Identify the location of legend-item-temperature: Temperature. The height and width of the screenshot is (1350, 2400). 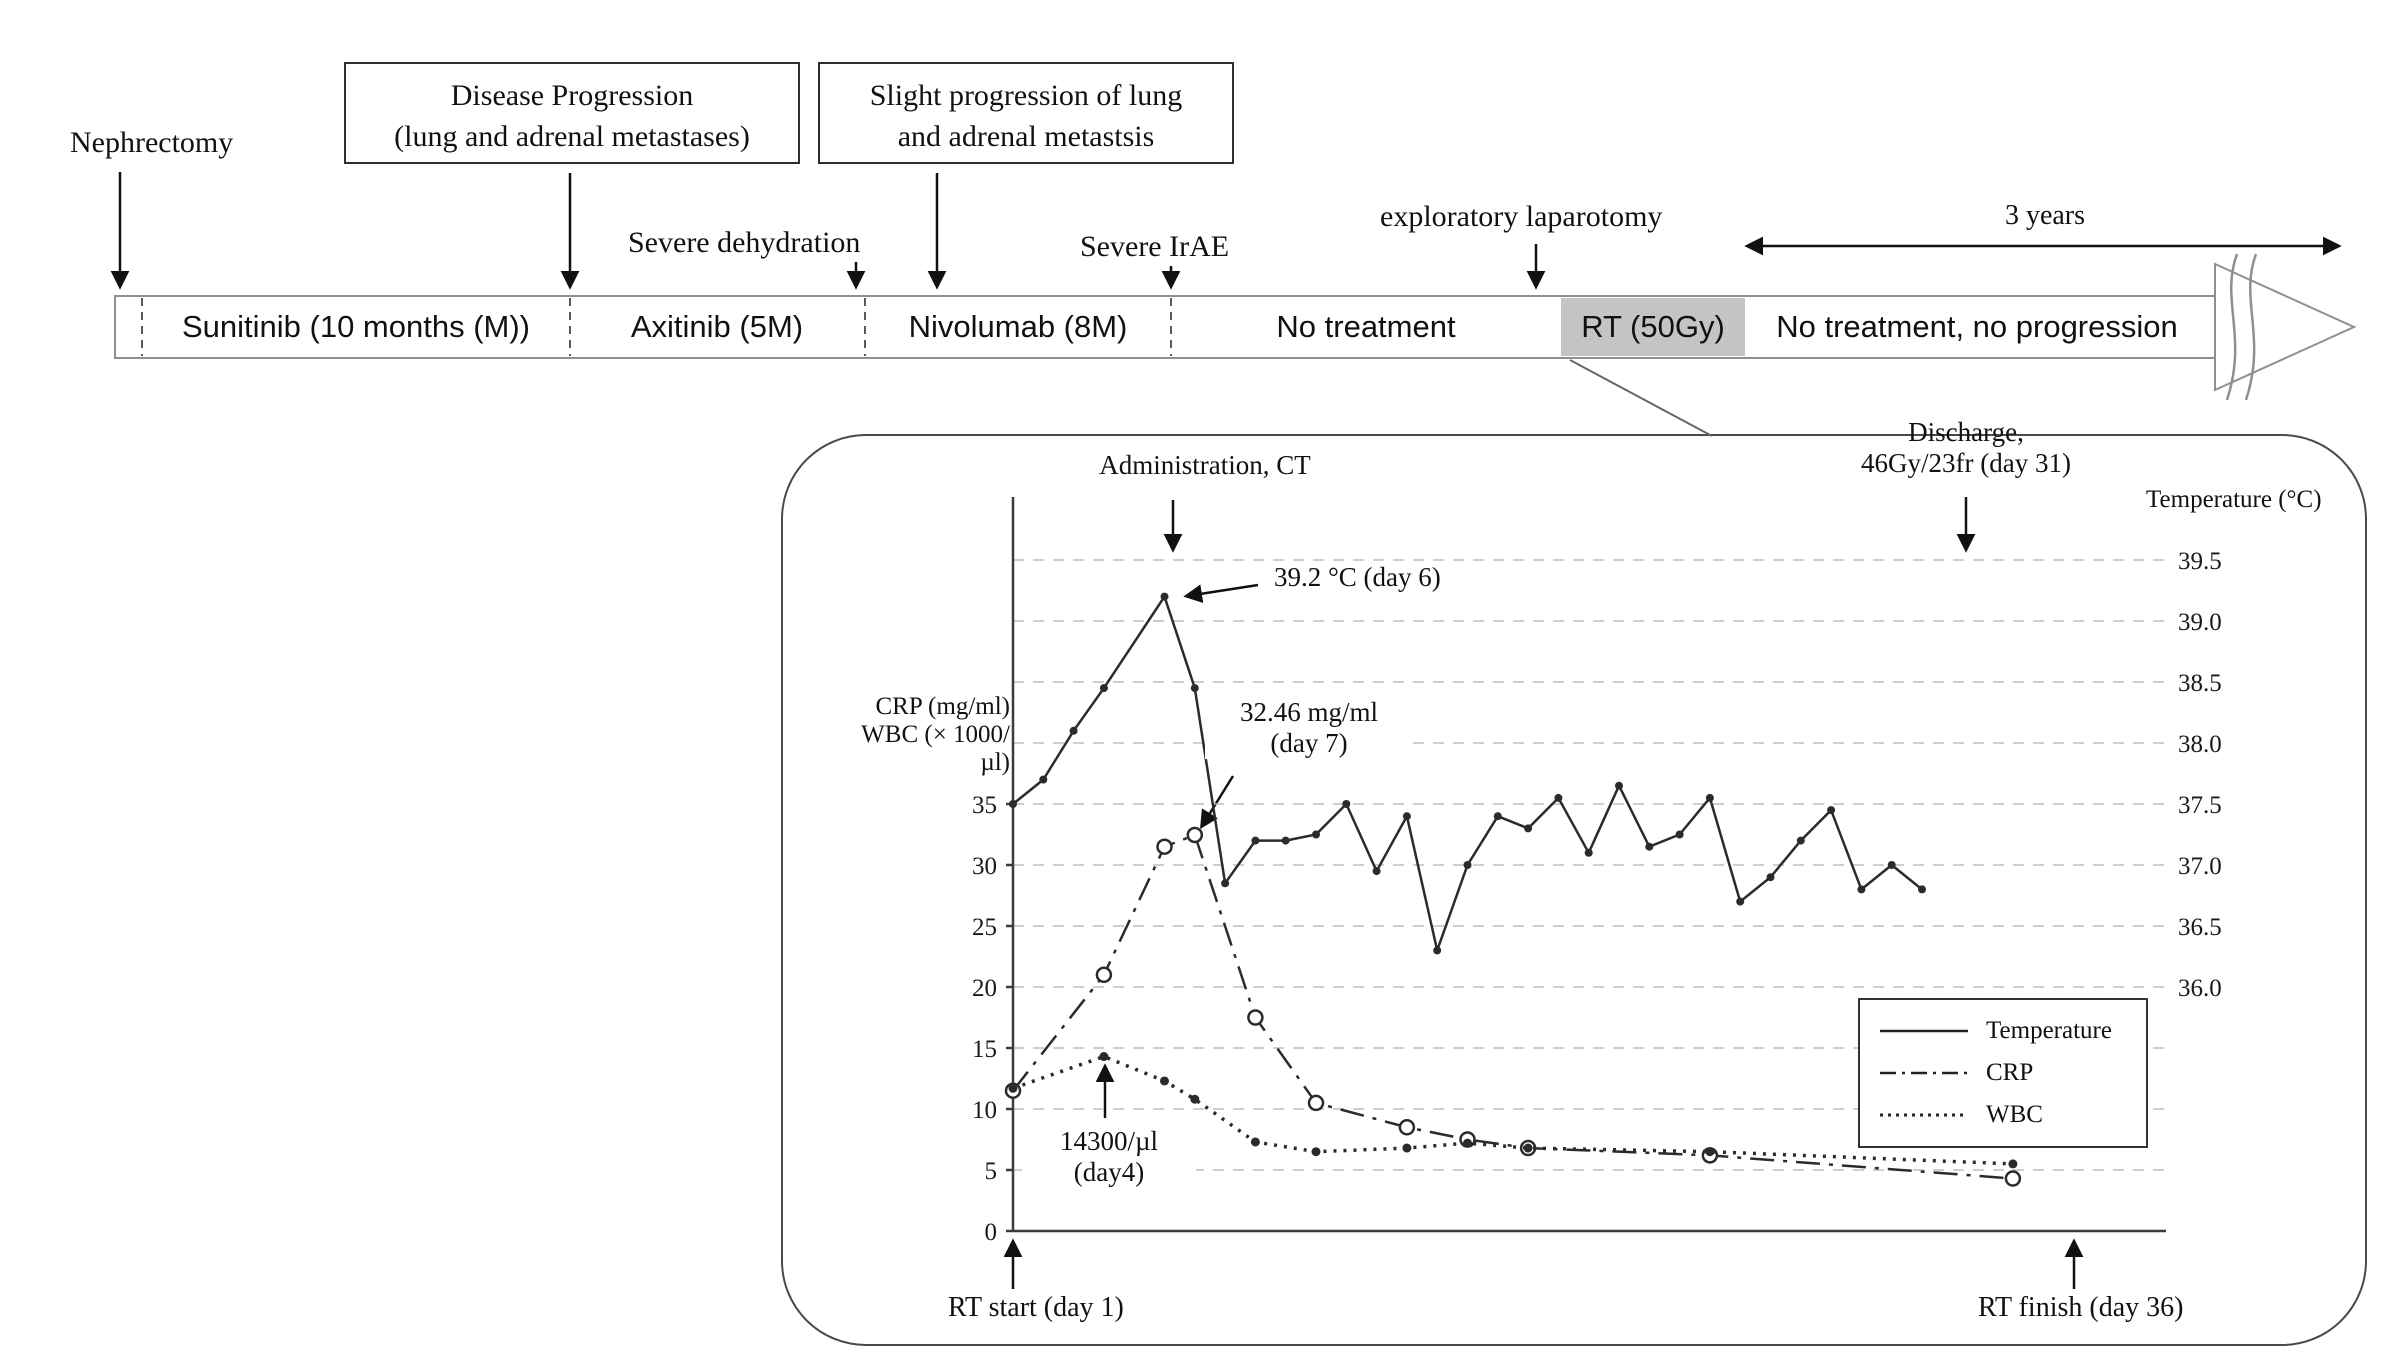
(2003, 1031).